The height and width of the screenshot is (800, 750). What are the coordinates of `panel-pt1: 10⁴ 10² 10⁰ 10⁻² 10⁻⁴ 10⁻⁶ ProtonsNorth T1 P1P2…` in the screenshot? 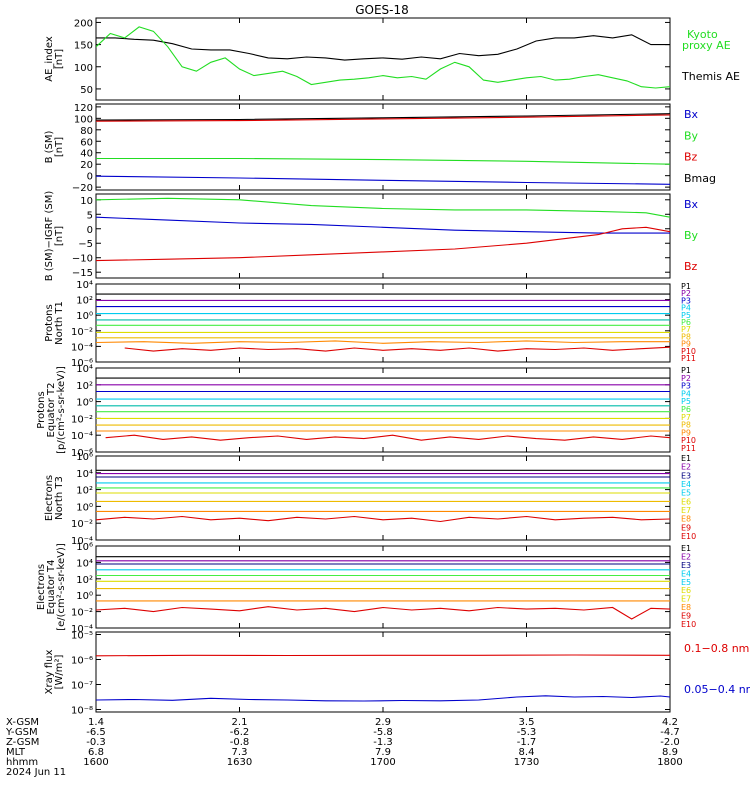 It's located at (370, 324).